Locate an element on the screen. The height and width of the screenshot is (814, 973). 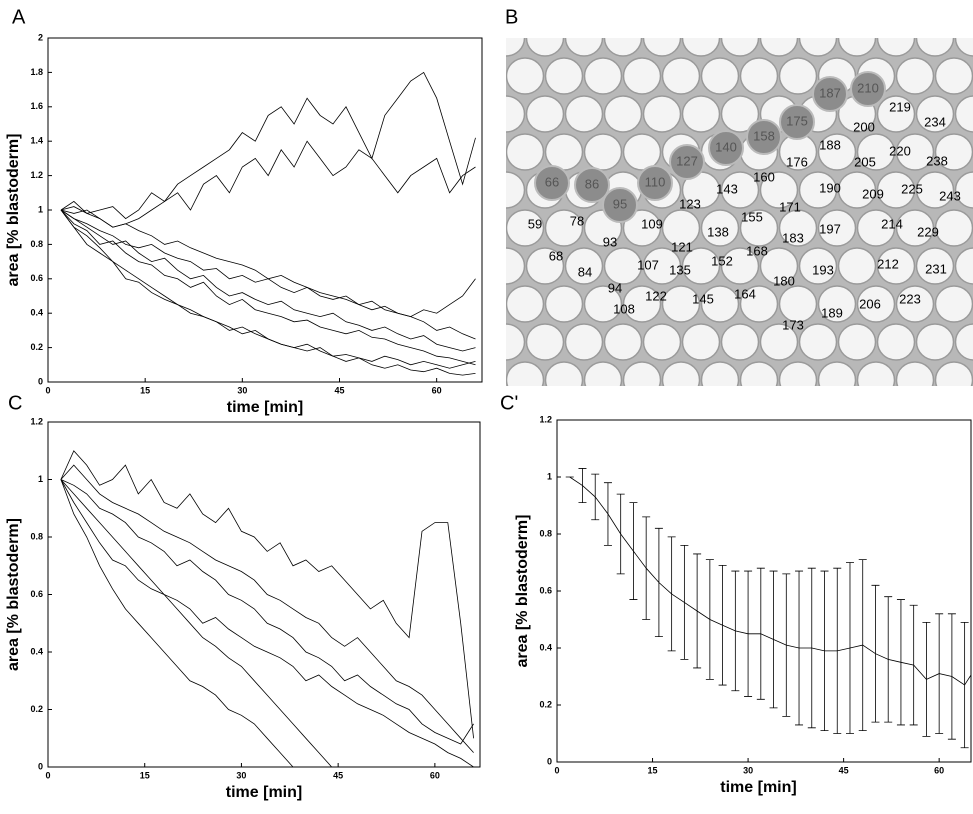
y-tick-label: 0.2 is located at coordinates (36, 709).